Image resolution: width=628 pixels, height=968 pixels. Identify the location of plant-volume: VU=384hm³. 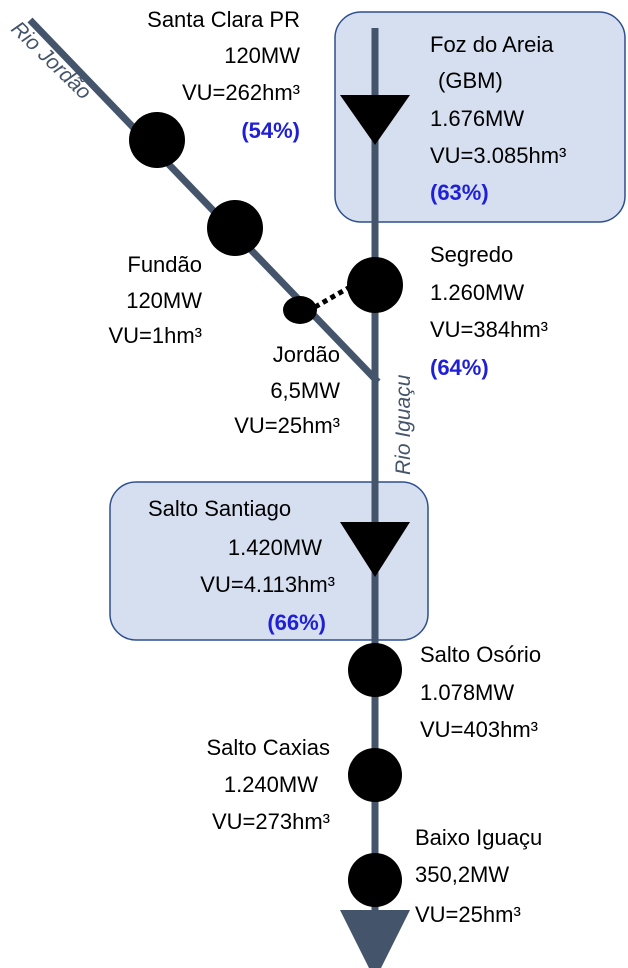
(489, 329).